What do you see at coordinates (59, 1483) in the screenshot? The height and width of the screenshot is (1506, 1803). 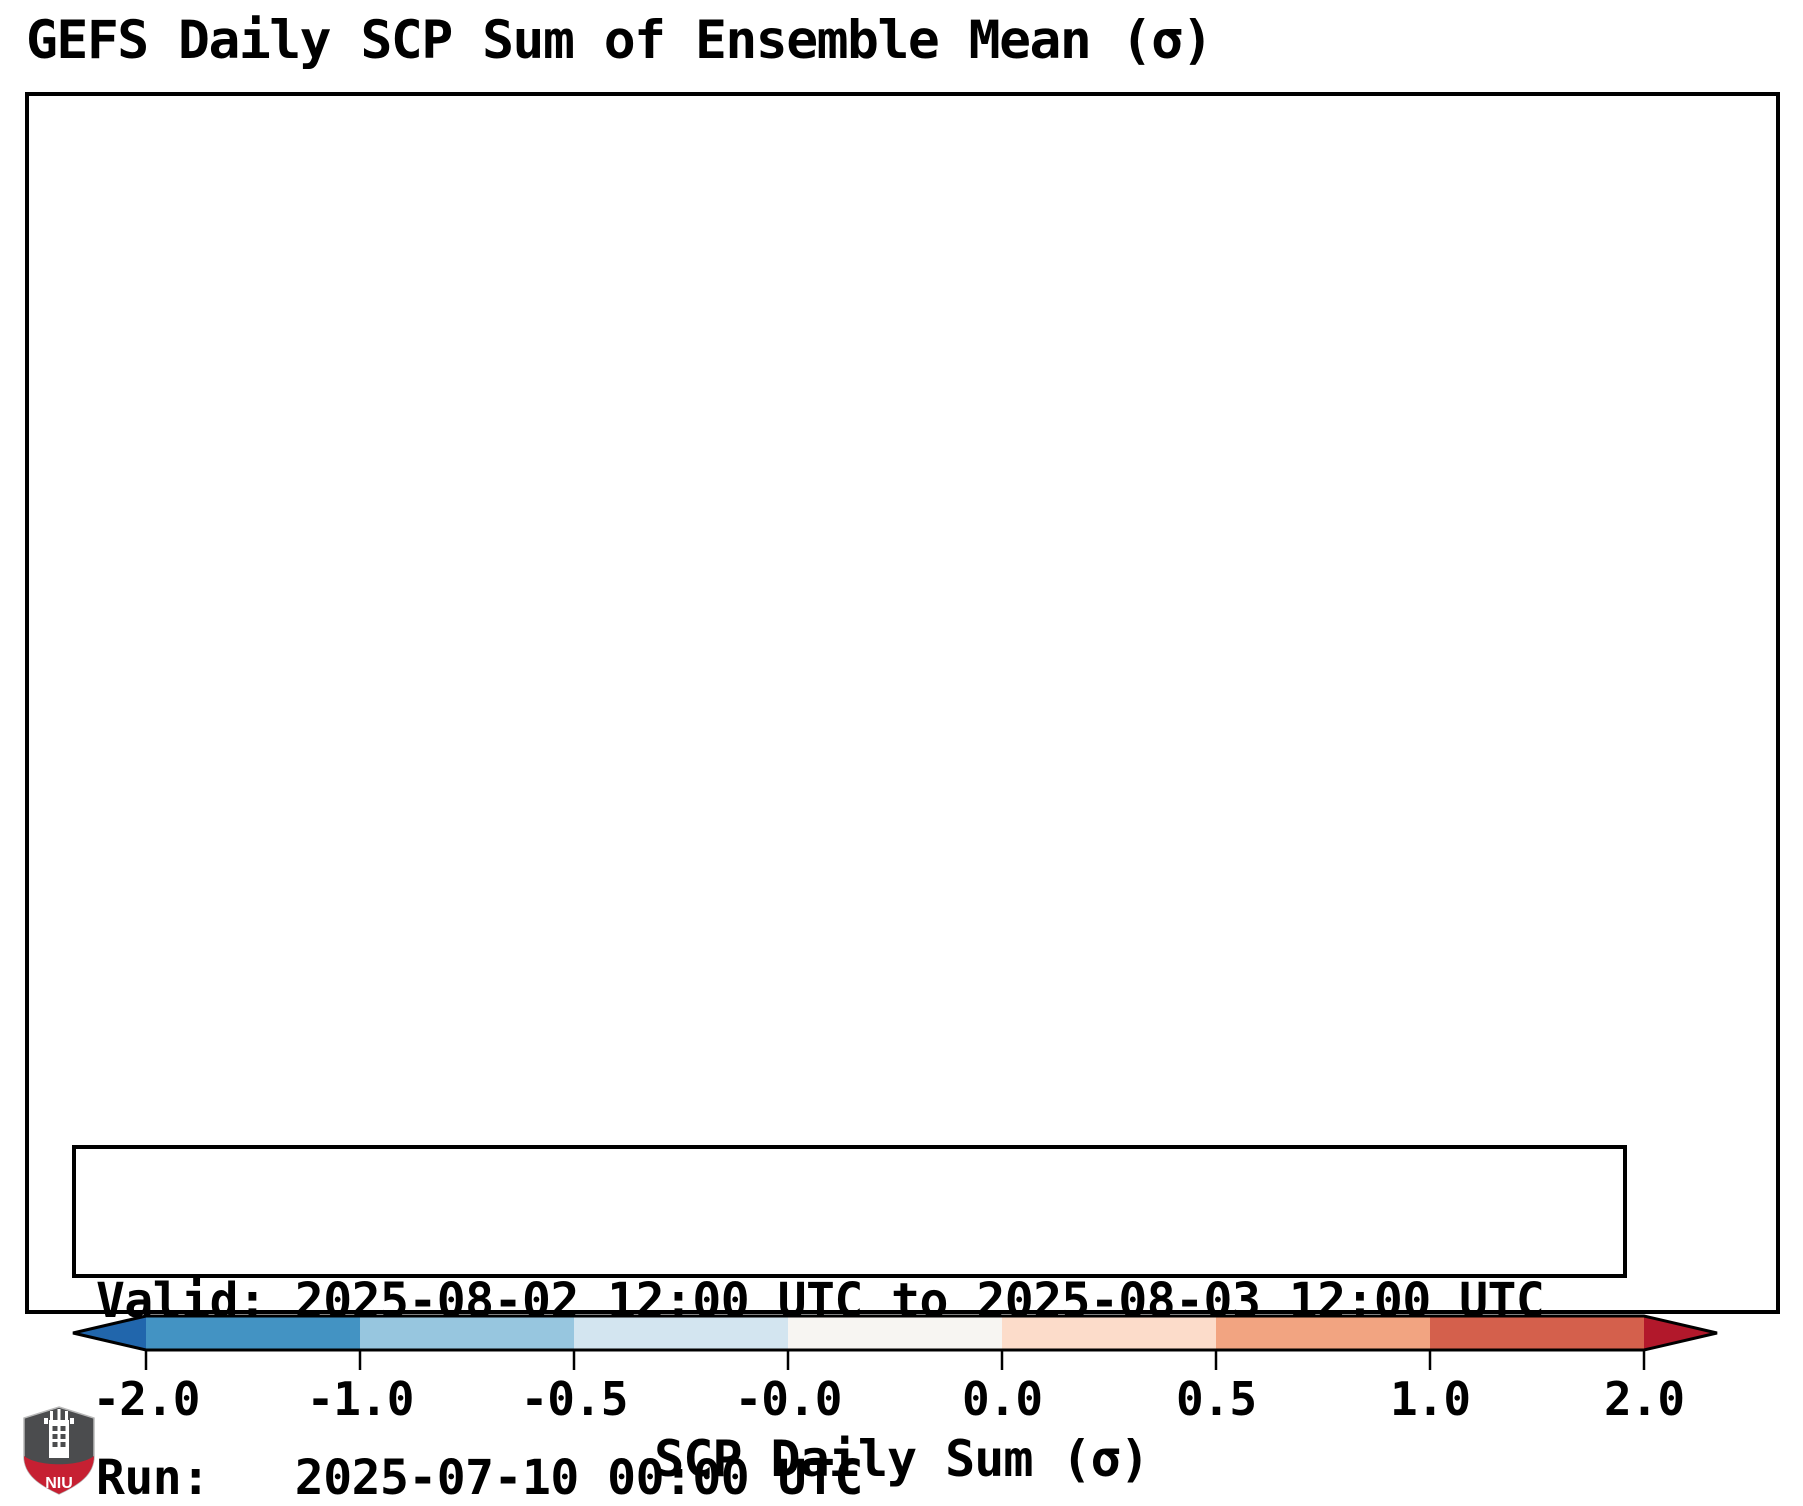 I see `niu-logo-text: NIU` at bounding box center [59, 1483].